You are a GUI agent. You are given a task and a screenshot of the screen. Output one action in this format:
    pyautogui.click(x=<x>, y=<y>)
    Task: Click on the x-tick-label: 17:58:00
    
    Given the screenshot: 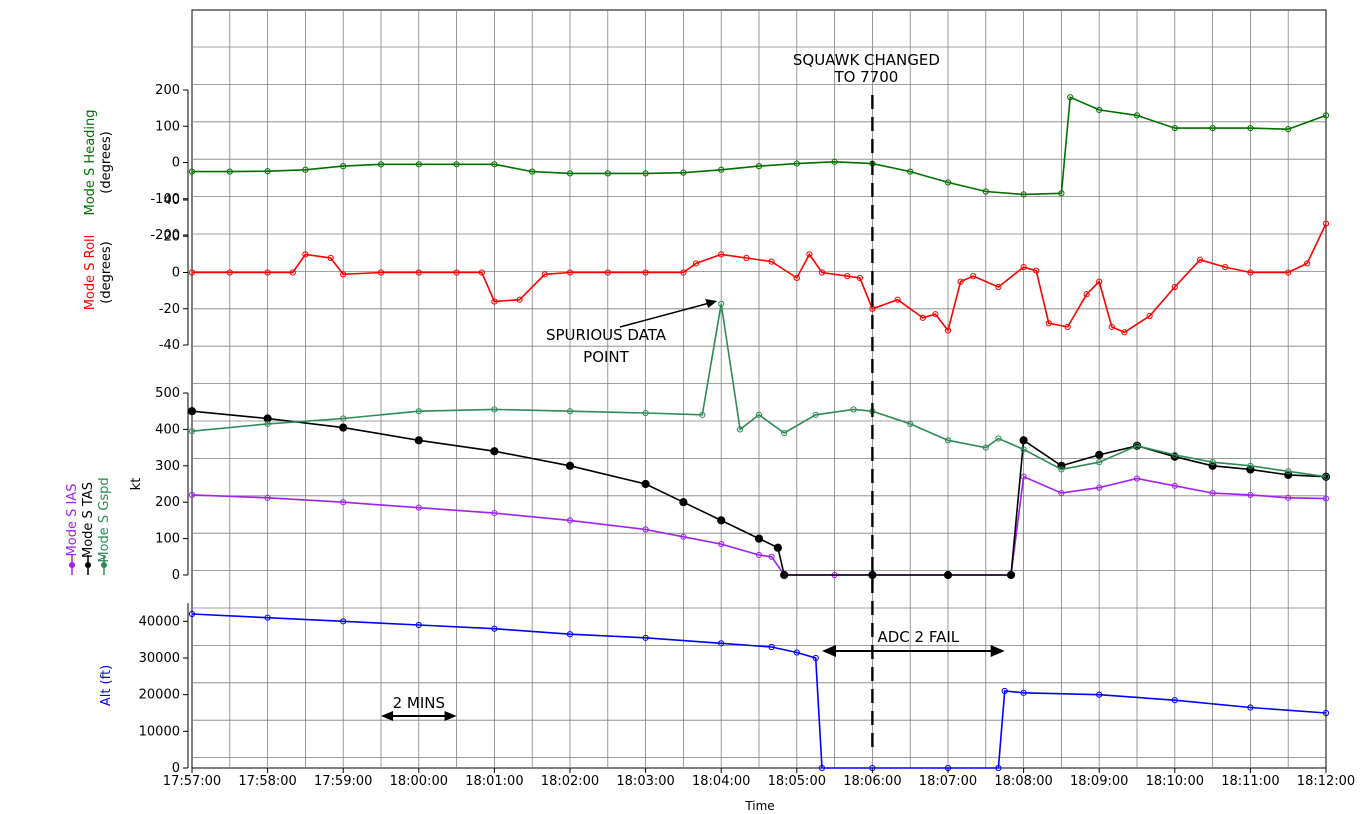 What is the action you would take?
    pyautogui.click(x=267, y=781)
    